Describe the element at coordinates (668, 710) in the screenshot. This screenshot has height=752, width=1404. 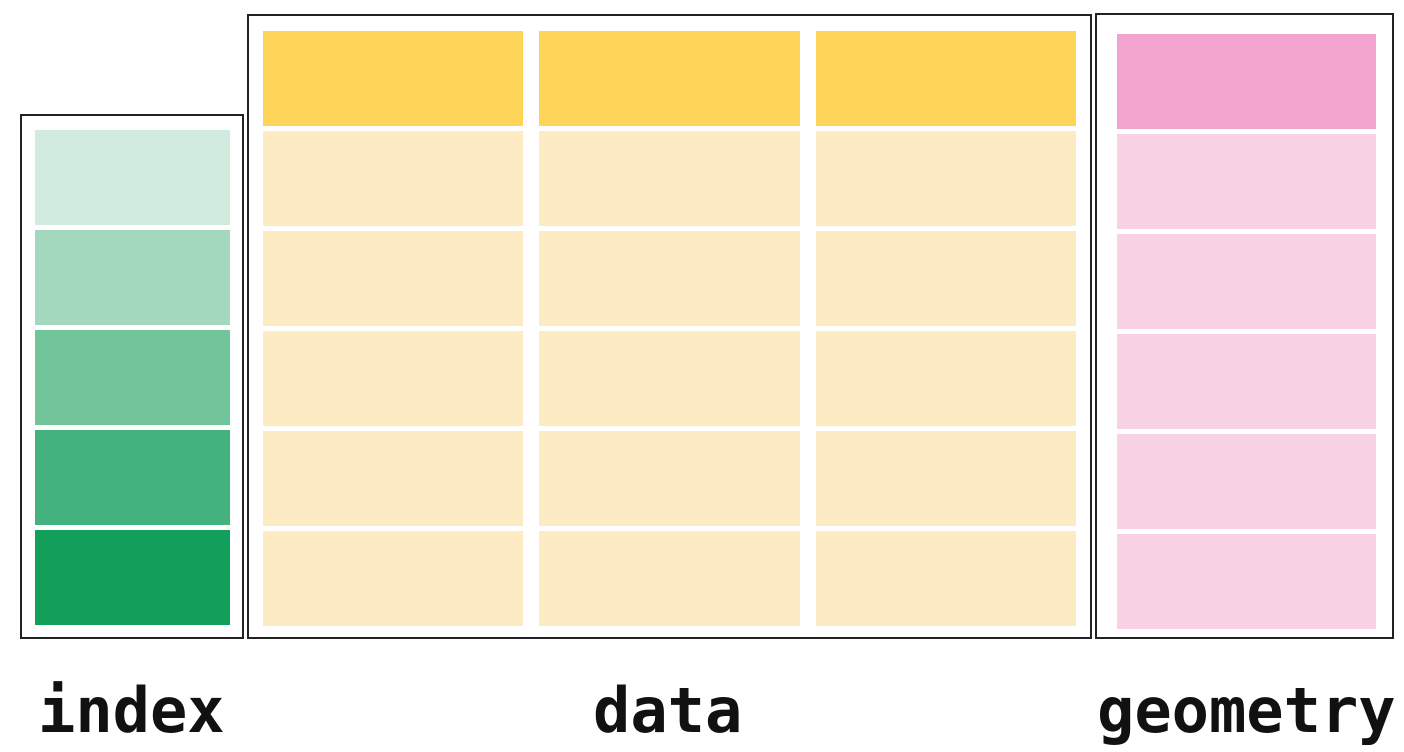
I see `data-label: data` at that location.